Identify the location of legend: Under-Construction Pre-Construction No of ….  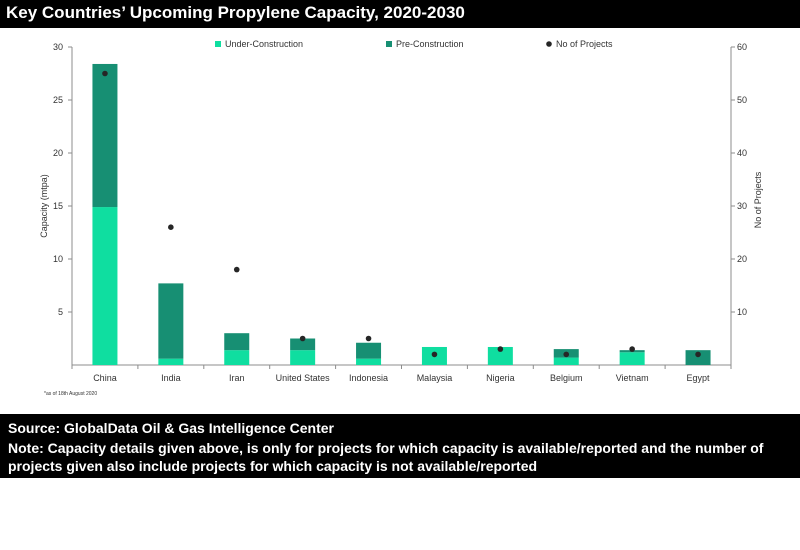
(414, 44).